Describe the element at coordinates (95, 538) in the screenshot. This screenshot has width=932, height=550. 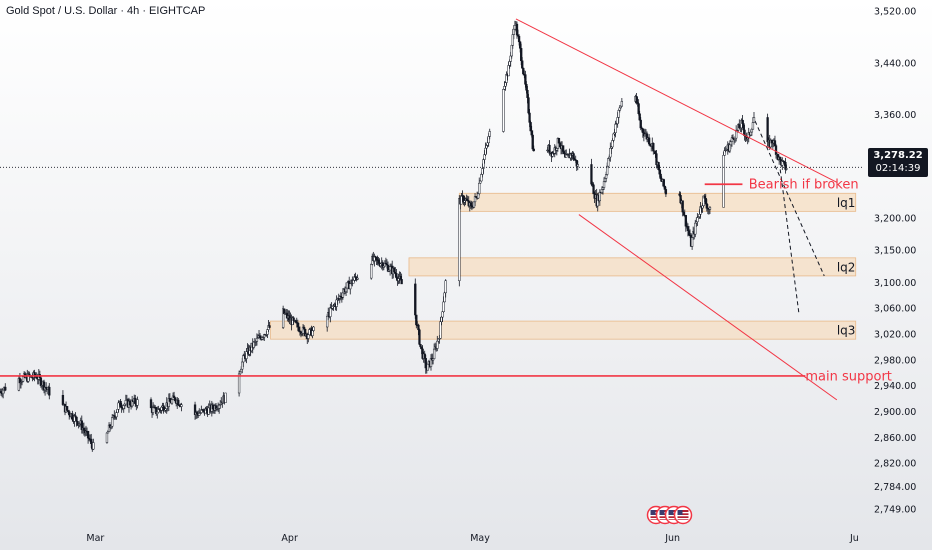
I see `x-tick-label: Mar` at that location.